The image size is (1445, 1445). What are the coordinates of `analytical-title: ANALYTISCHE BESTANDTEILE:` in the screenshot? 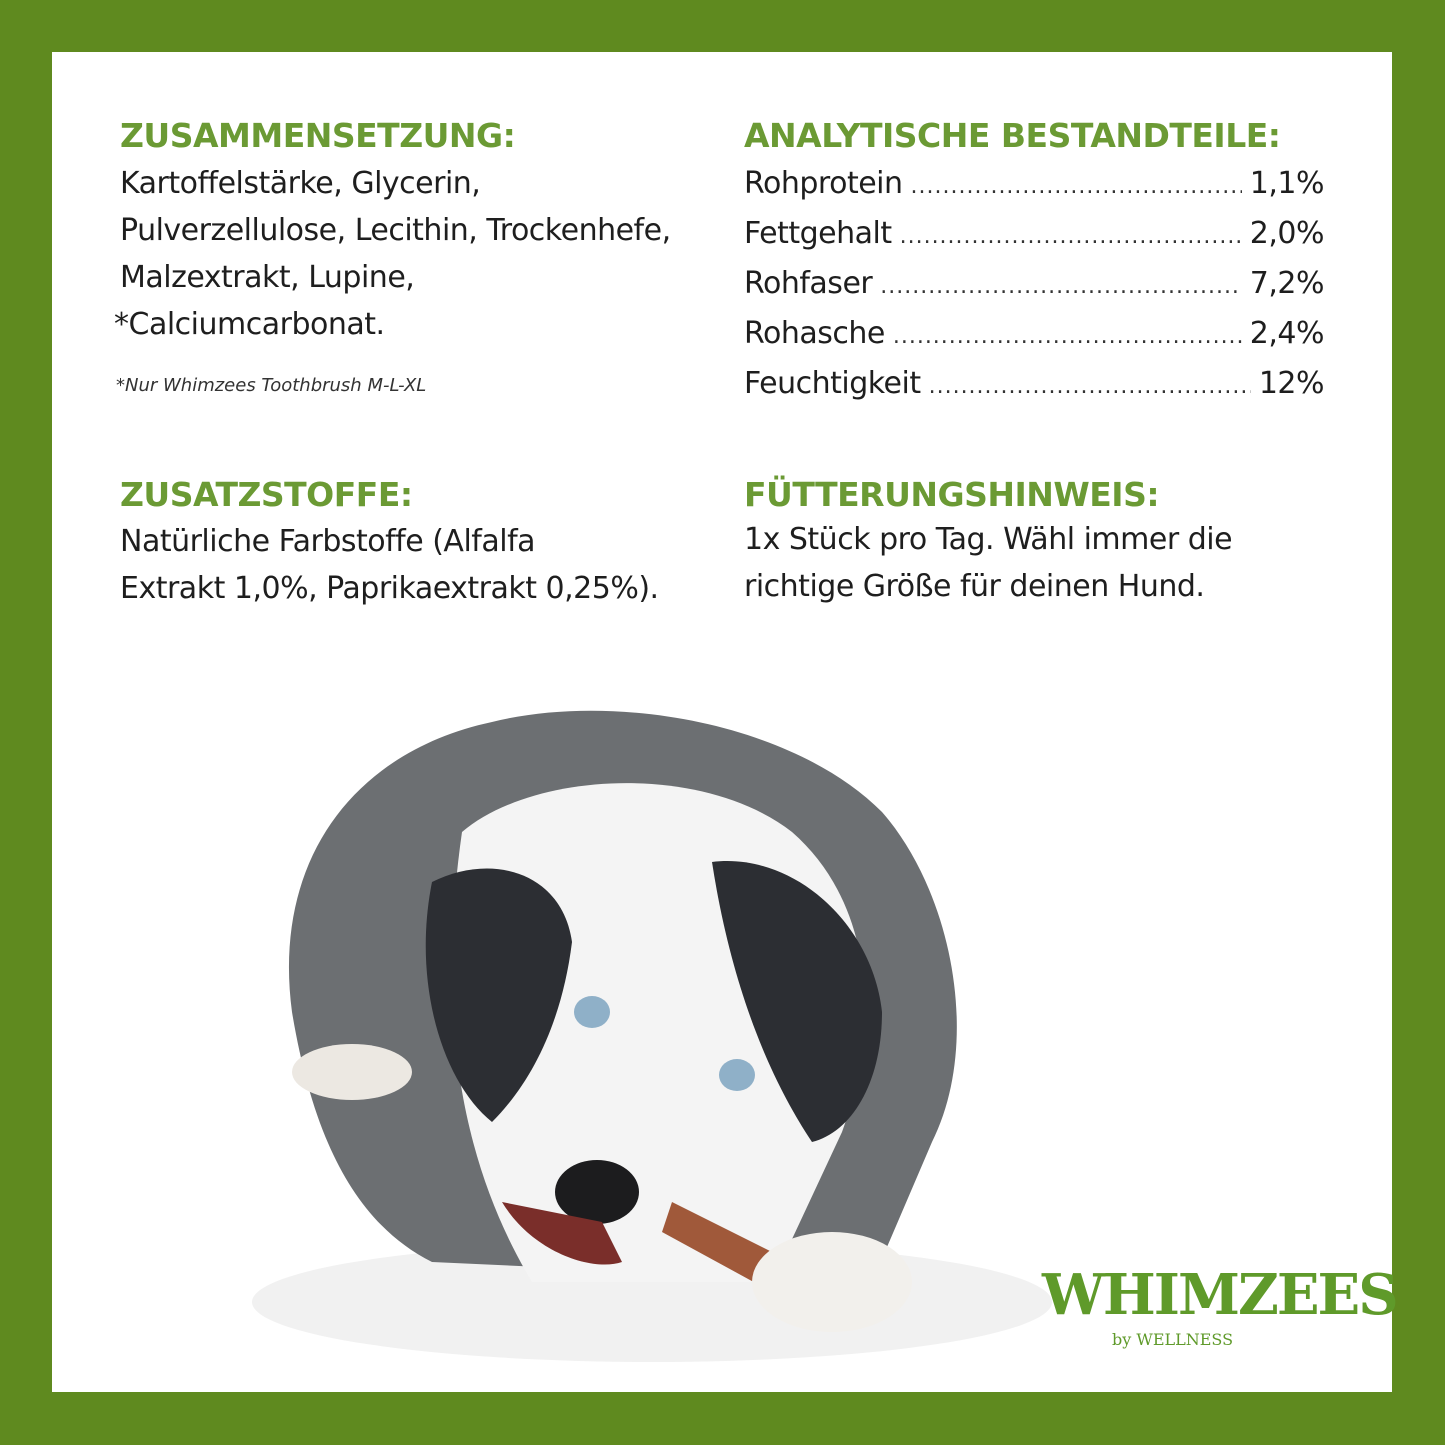 It's located at (1012, 135).